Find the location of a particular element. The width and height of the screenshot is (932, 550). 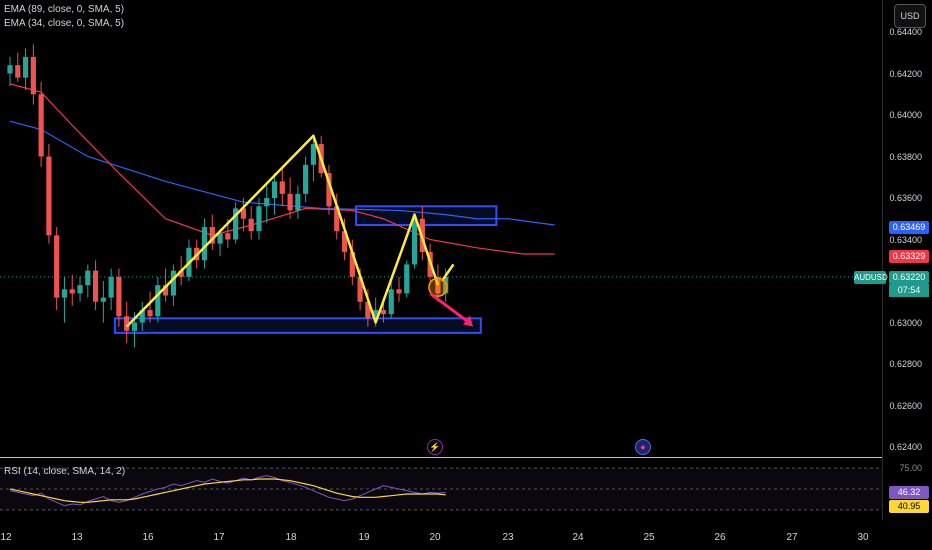

time-axis-label: 26 is located at coordinates (720, 537).